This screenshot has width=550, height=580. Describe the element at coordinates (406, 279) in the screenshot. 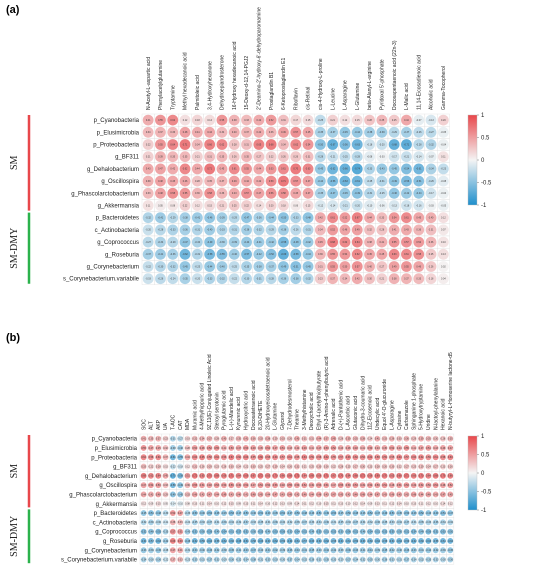

I see `cell-value: 0.37` at that location.